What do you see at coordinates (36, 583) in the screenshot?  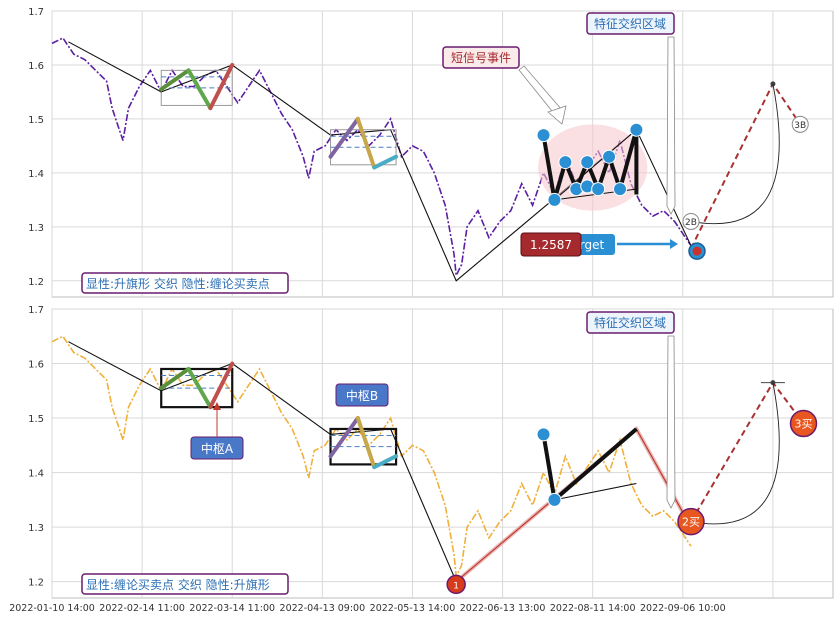 I see `bottom-y-tick-label: 1.2` at bounding box center [36, 583].